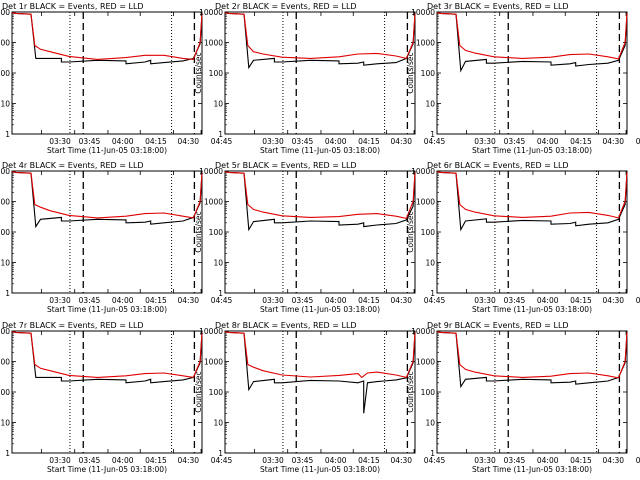  What do you see at coordinates (498, 165) in the screenshot?
I see `panel-title: Det 6r BLACK = Events, RED = LLD` at bounding box center [498, 165].